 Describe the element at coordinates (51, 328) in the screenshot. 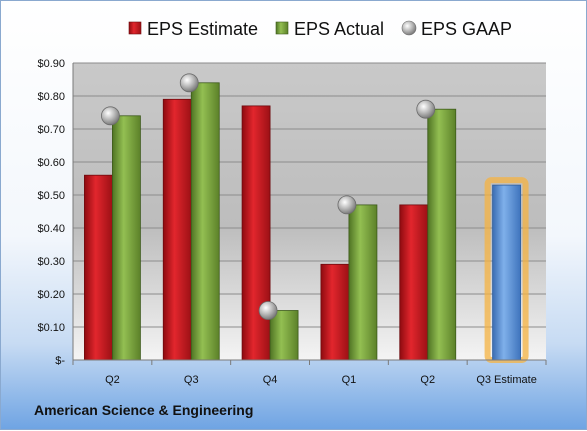

I see `y-tick-label: $0.10` at that location.